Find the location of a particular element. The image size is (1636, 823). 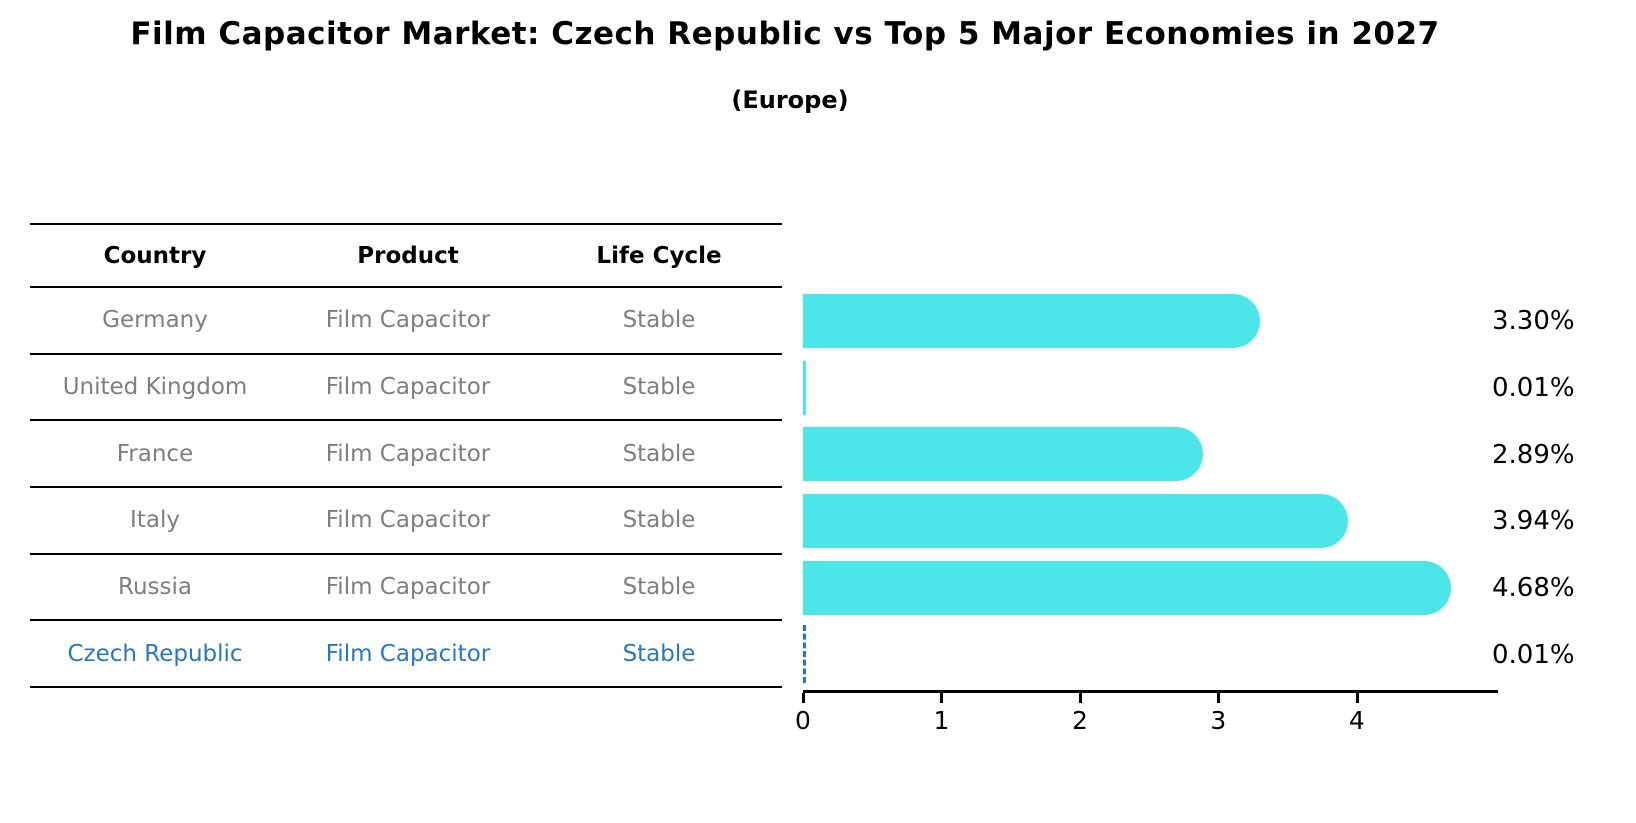

country-cell: Czech Republic is located at coordinates (155, 653).